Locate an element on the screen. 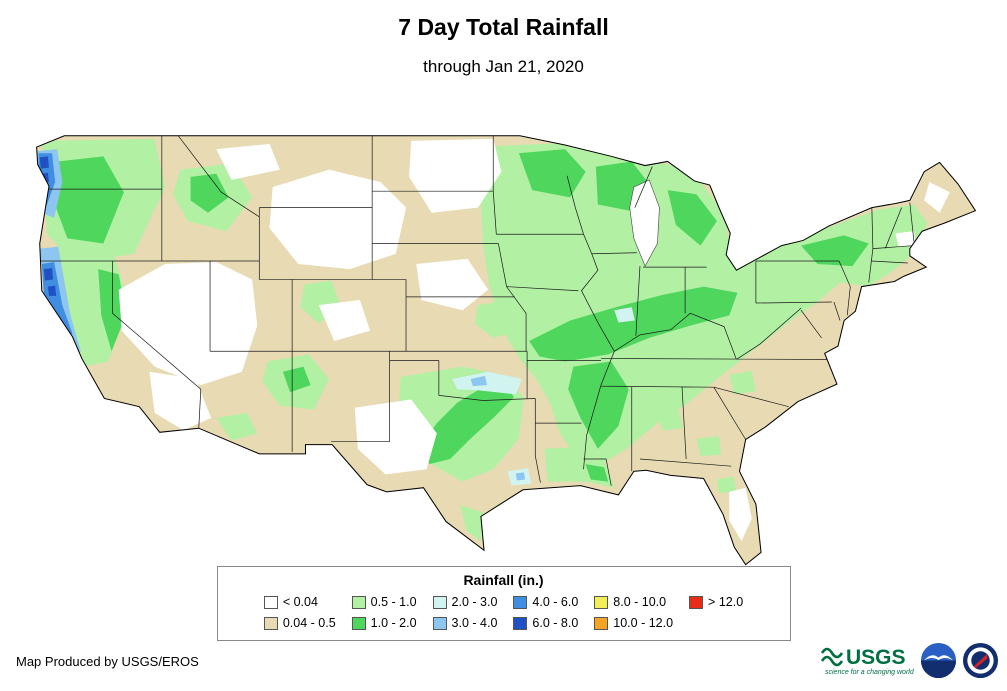 The image size is (1007, 691). legend-item: > 12.0 is located at coordinates (716, 602).